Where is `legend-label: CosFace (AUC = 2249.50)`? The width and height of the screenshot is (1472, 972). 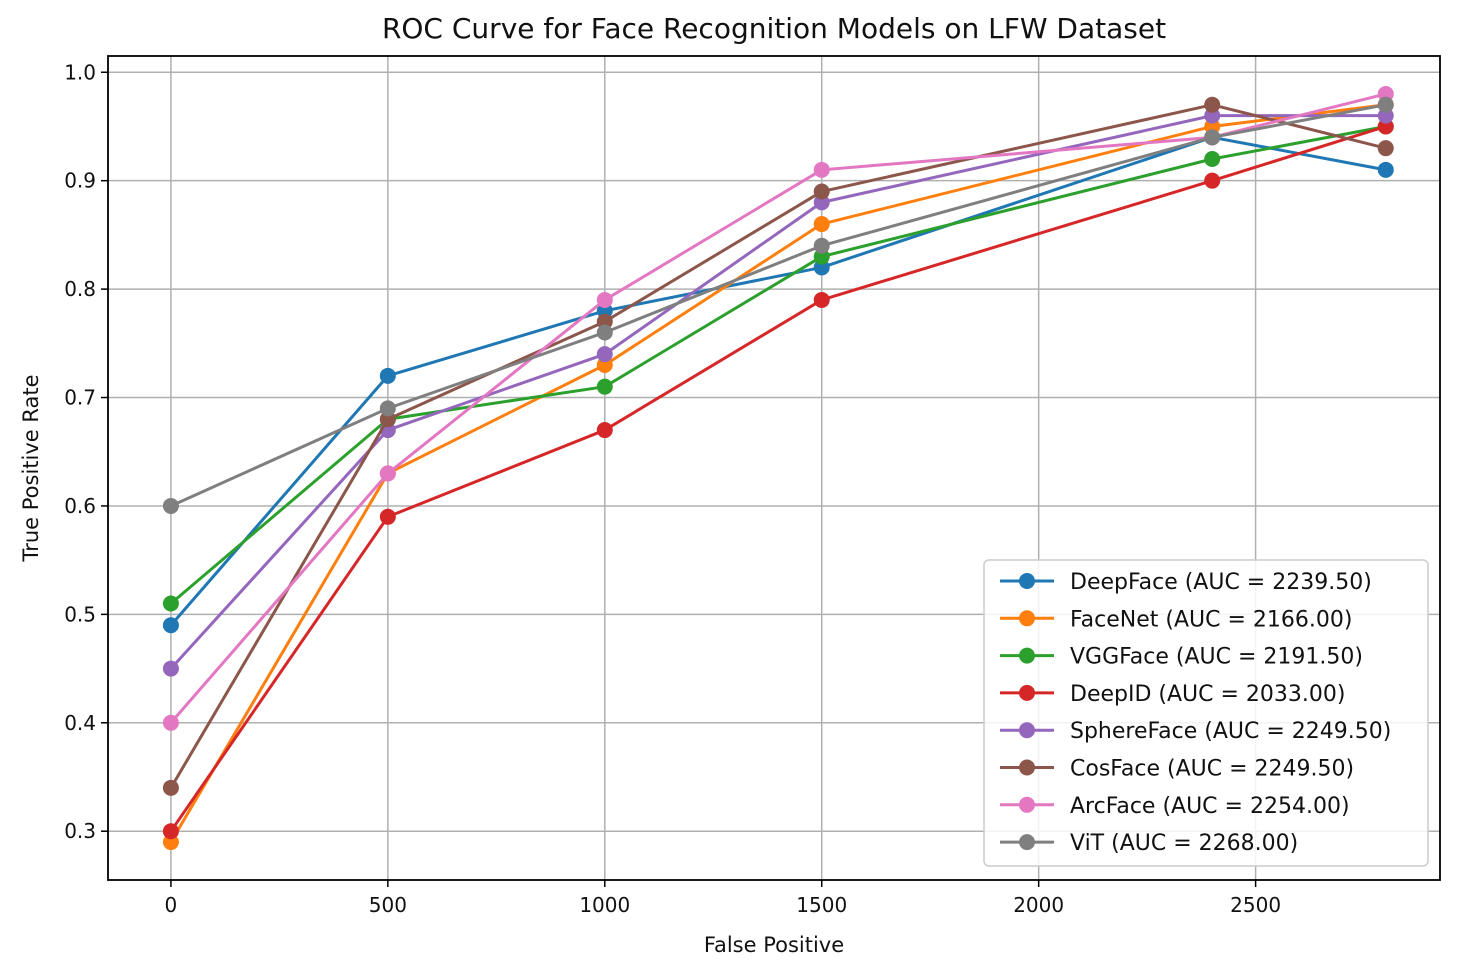
legend-label: CosFace (AUC = 2249.50) is located at coordinates (1212, 769).